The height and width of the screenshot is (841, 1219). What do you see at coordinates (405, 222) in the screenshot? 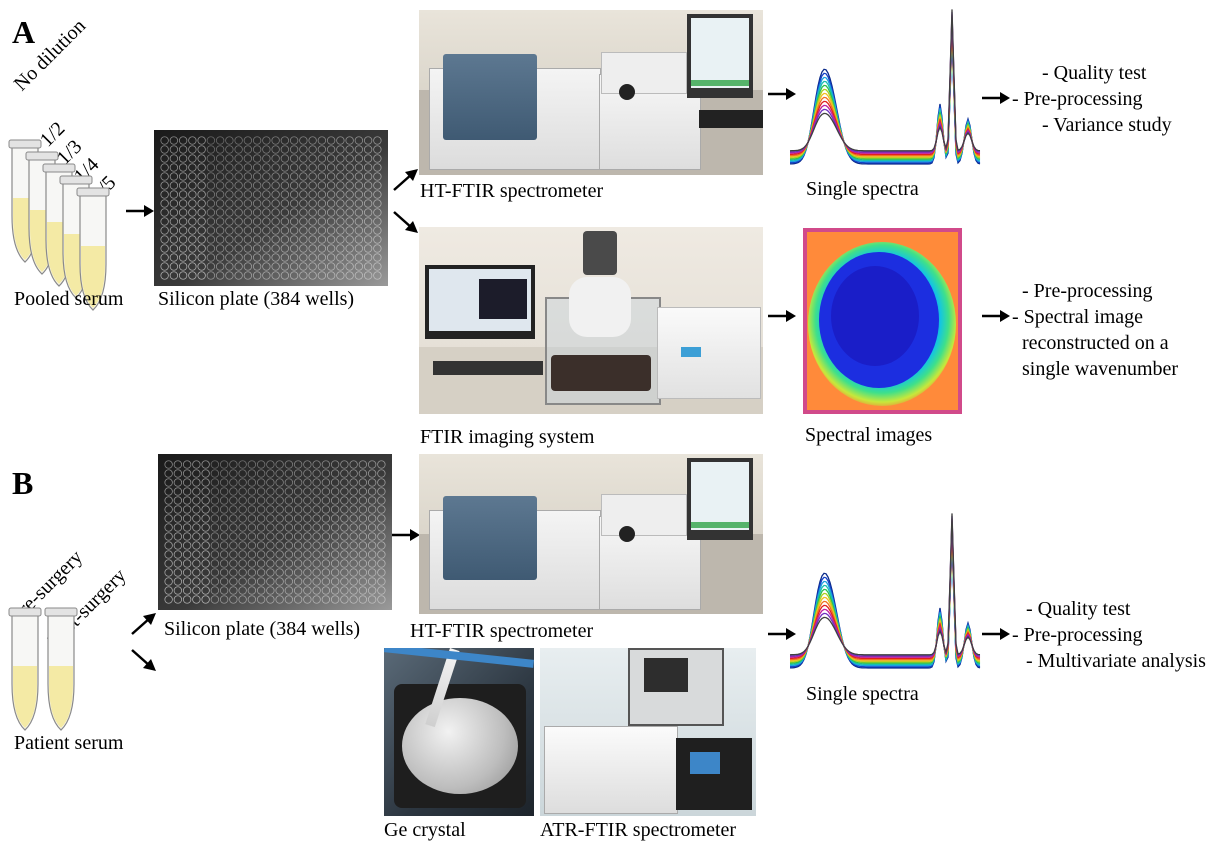
I see `arrow-down-right-icon` at bounding box center [405, 222].